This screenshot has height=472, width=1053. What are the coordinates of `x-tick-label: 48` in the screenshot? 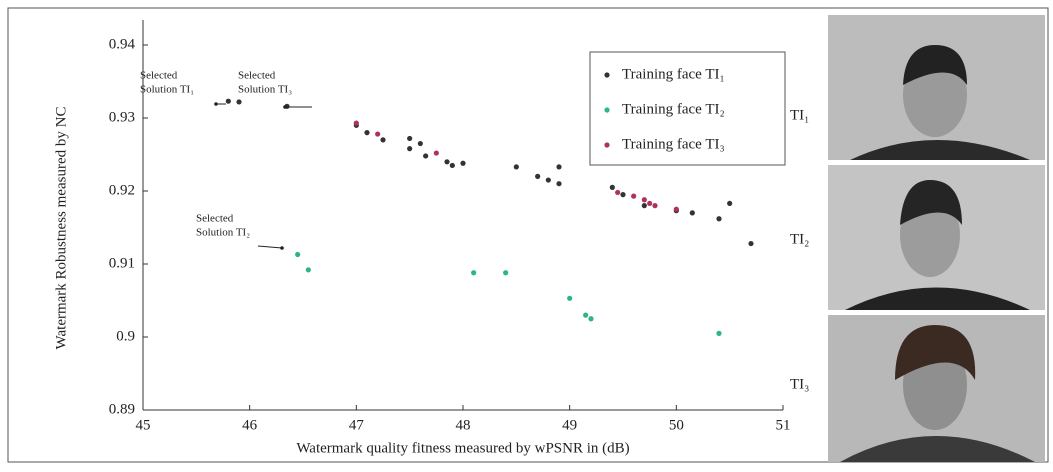 It's located at (463, 425).